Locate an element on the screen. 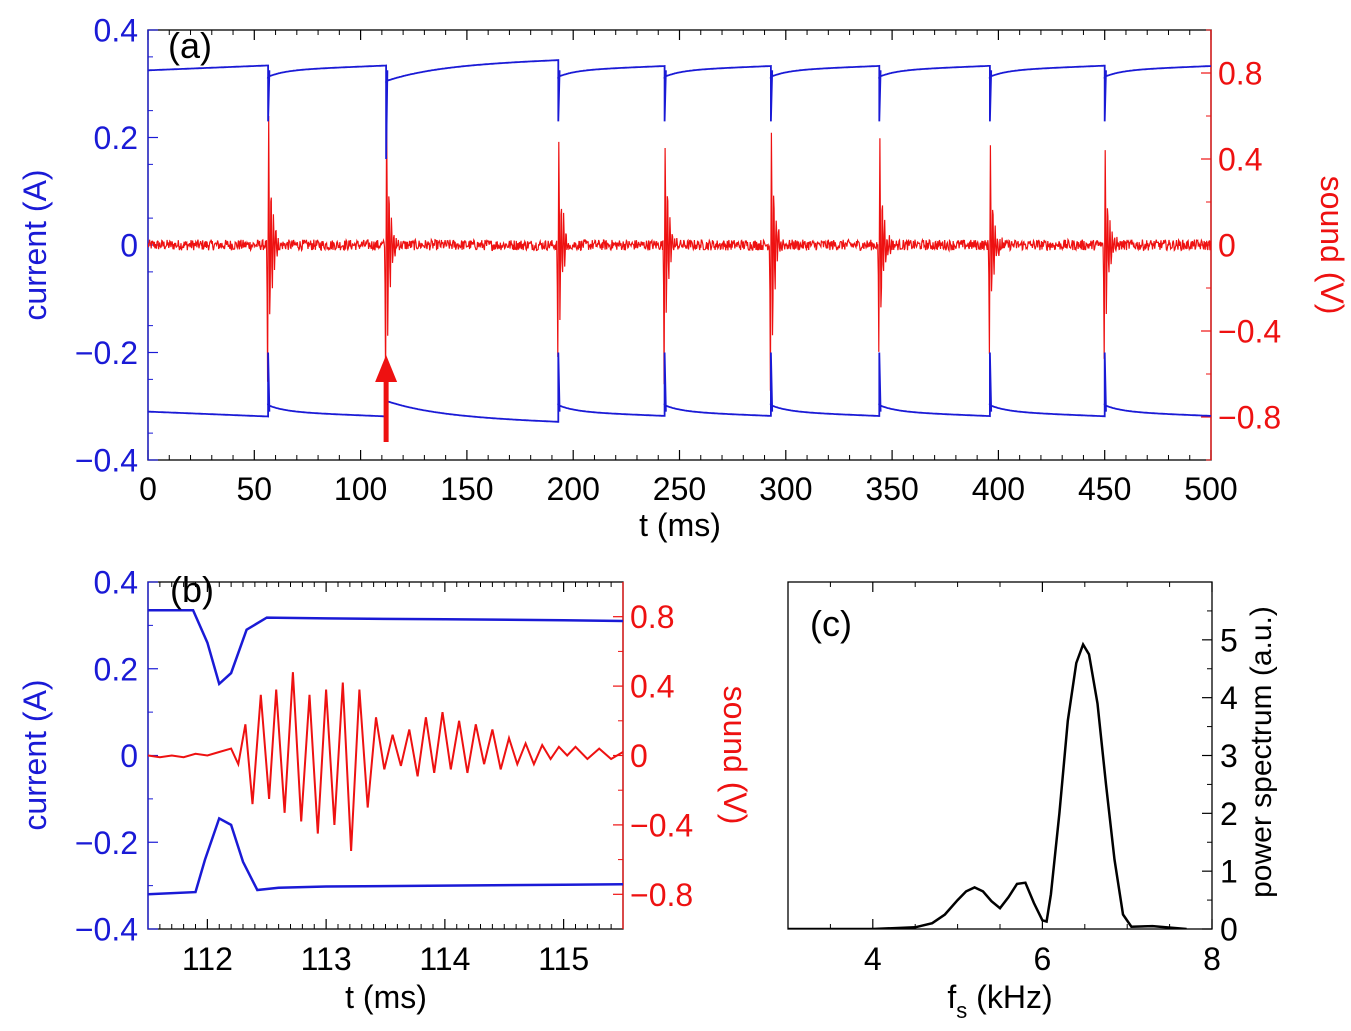 This screenshot has height=1031, width=1351. x-tick-label: 113 is located at coordinates (326, 959).